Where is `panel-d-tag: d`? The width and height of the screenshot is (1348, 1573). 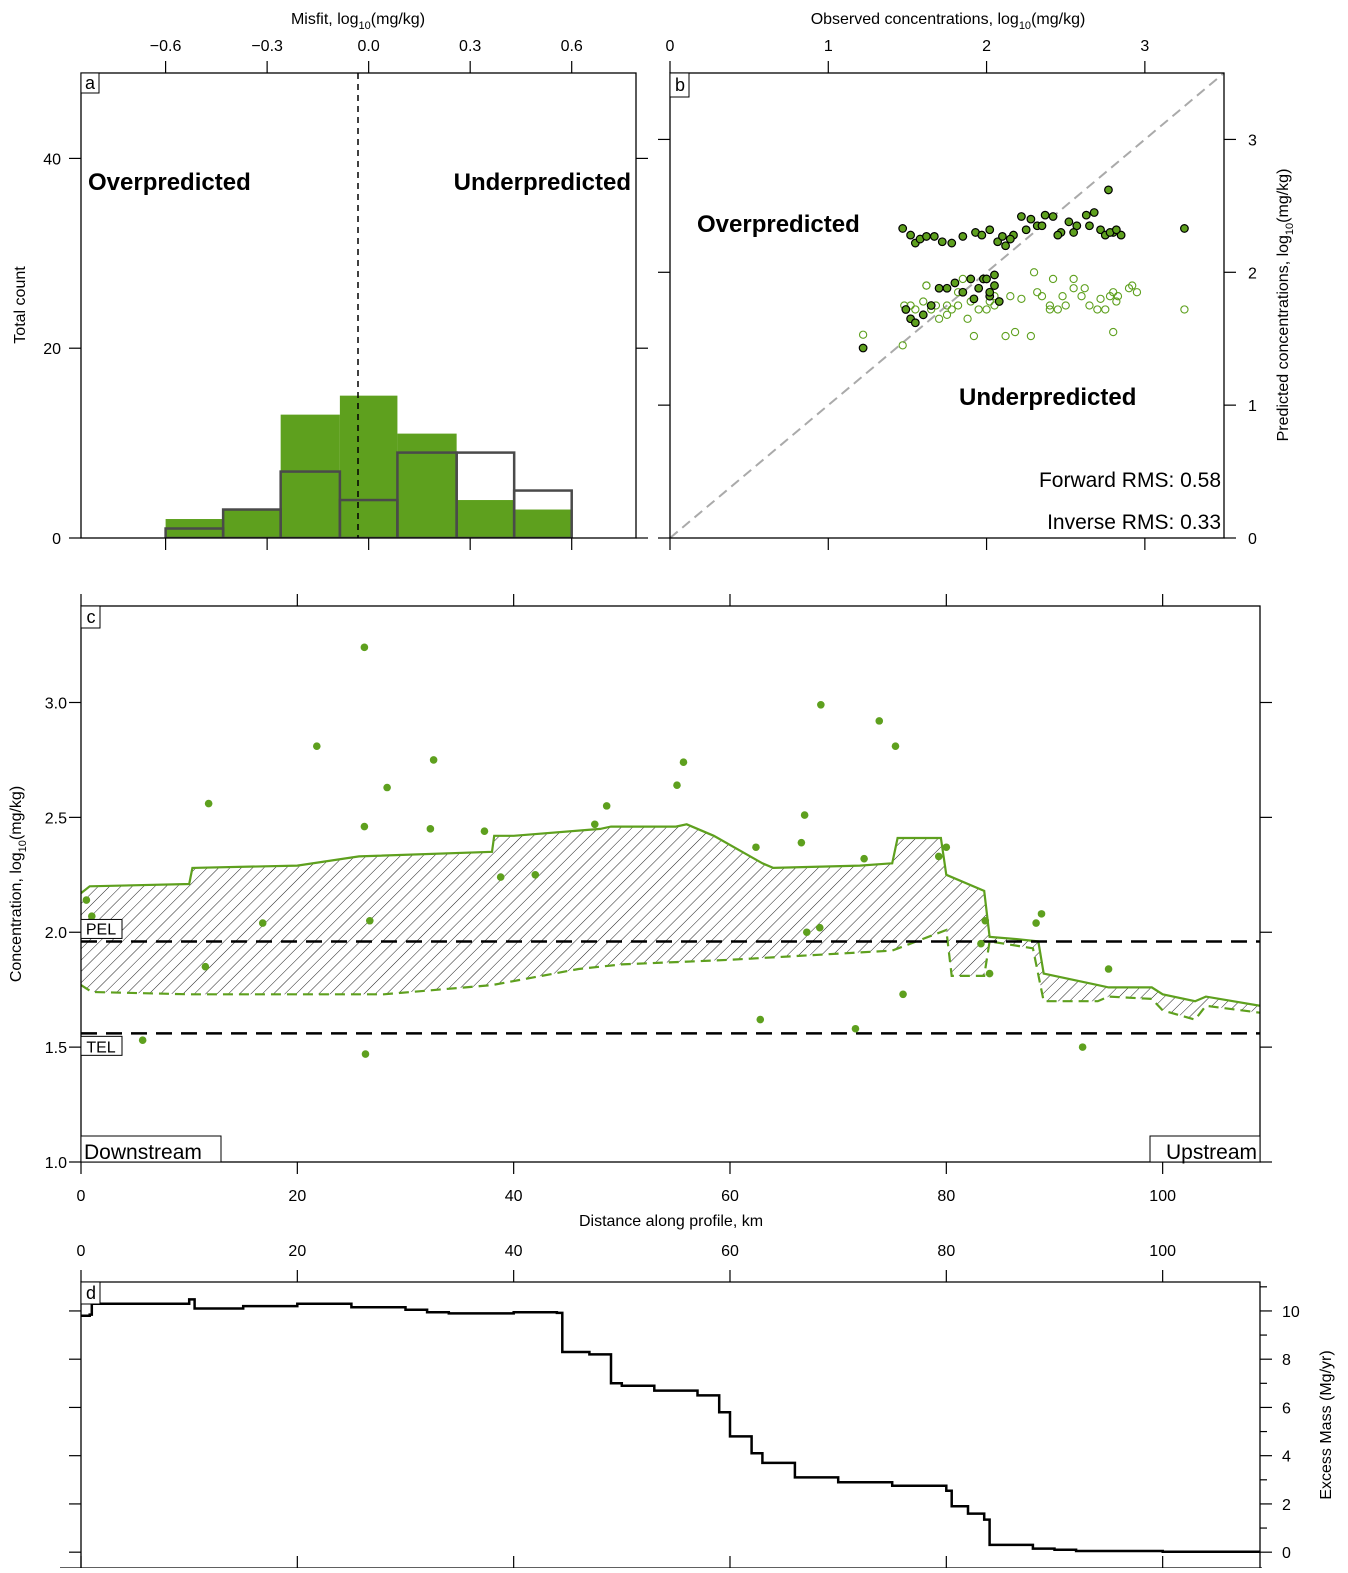 panel-d-tag: d is located at coordinates (90, 1293).